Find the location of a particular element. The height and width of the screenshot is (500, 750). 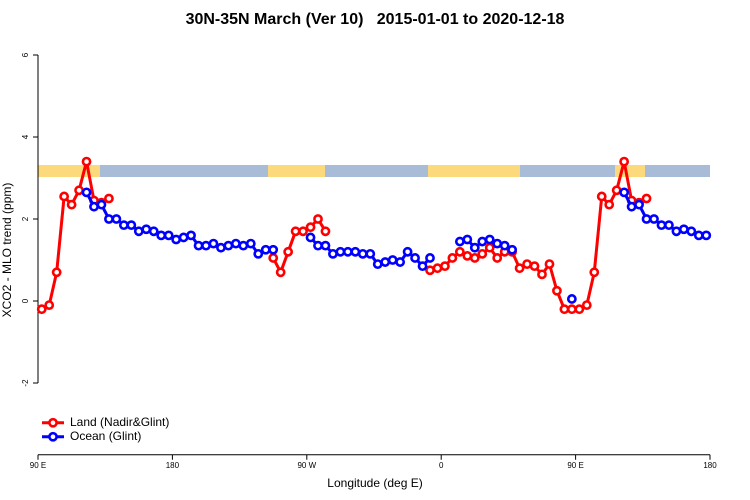

y-tick-label: 6 is located at coordinates (25, 54).